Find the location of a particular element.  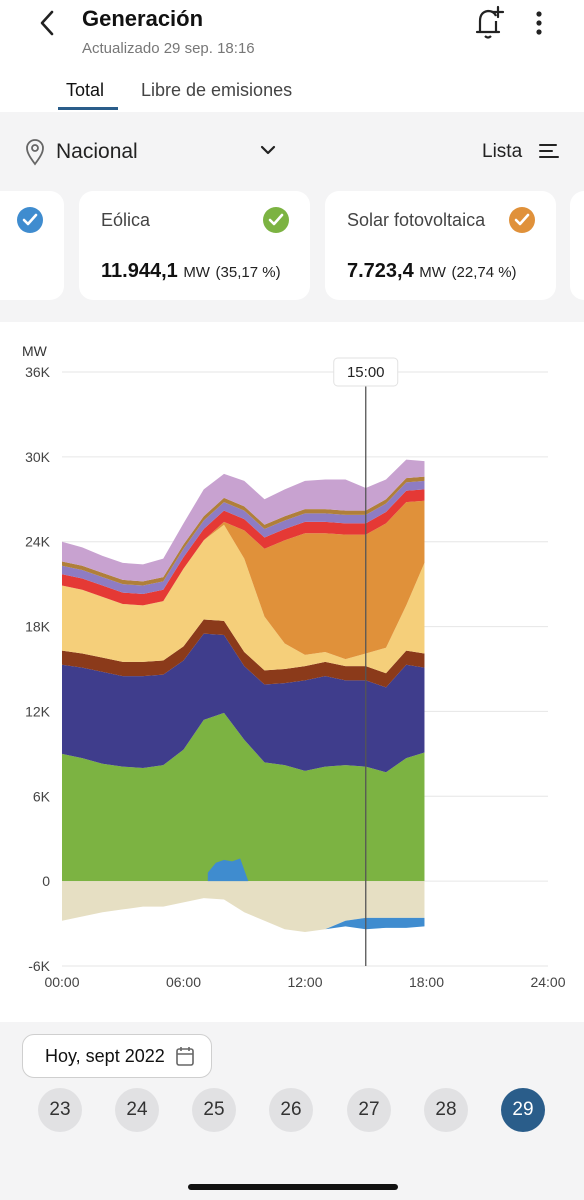

back-arrow-icon is located at coordinates (47, 23).